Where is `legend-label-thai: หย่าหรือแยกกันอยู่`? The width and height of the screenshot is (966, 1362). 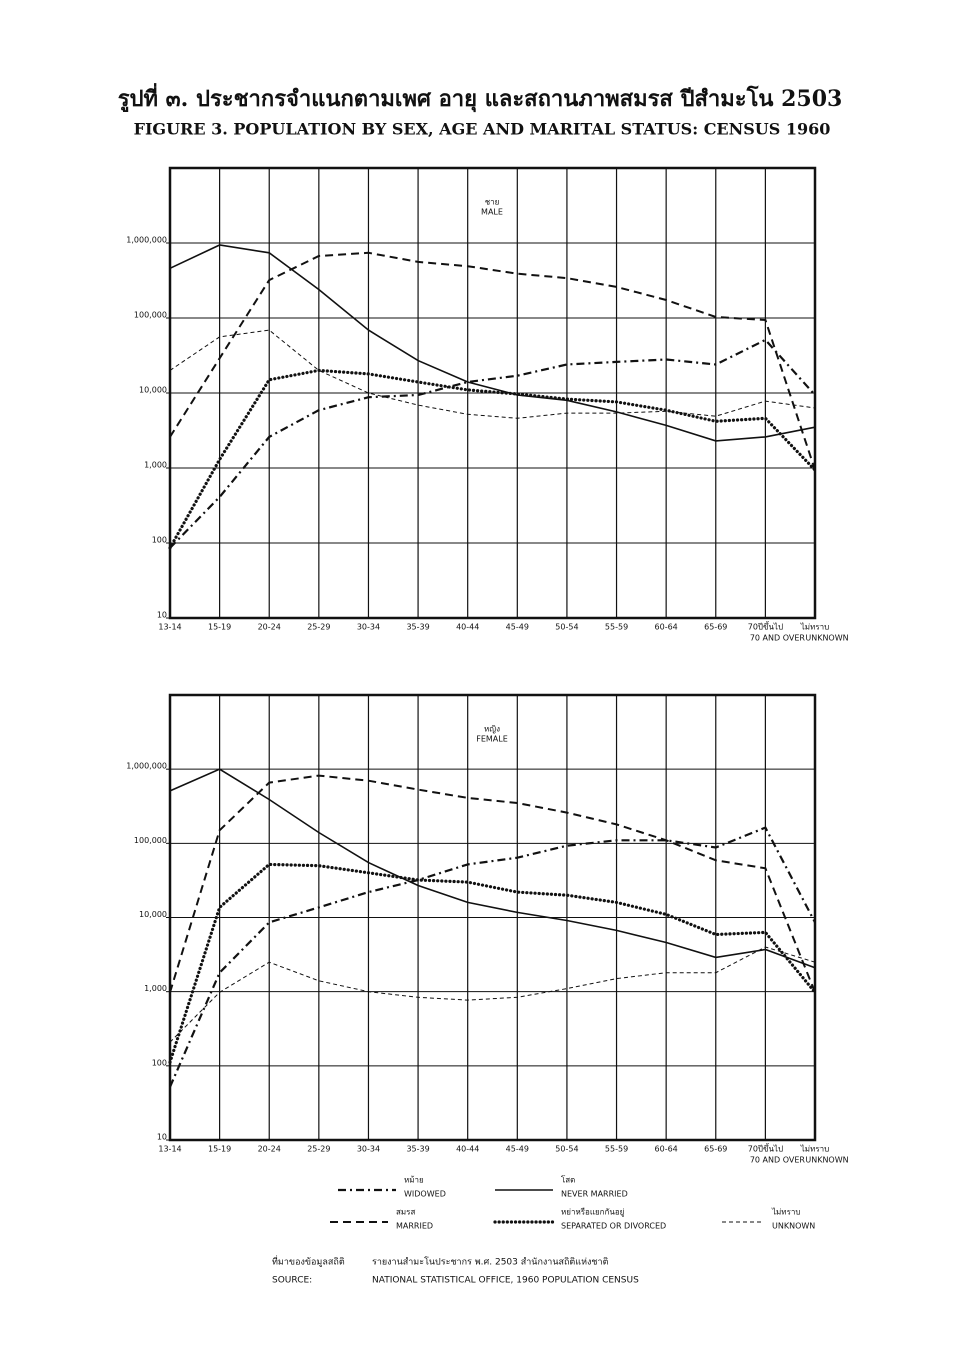
legend-label-thai: หย่าหรือแยกกันอยู่ is located at coordinates (592, 1213).